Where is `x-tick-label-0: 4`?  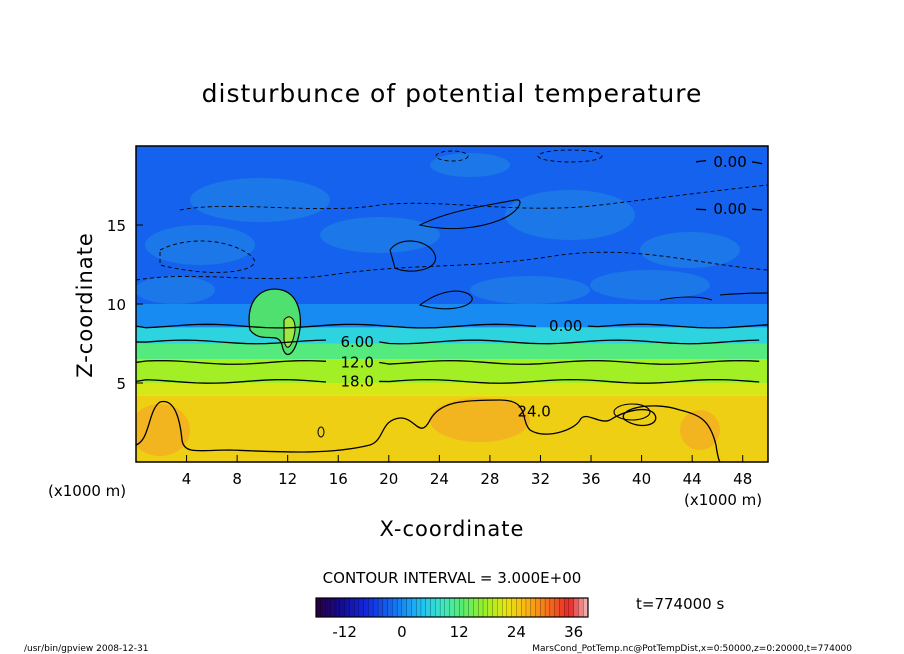
x-tick-label-0: 4 is located at coordinates (187, 479).